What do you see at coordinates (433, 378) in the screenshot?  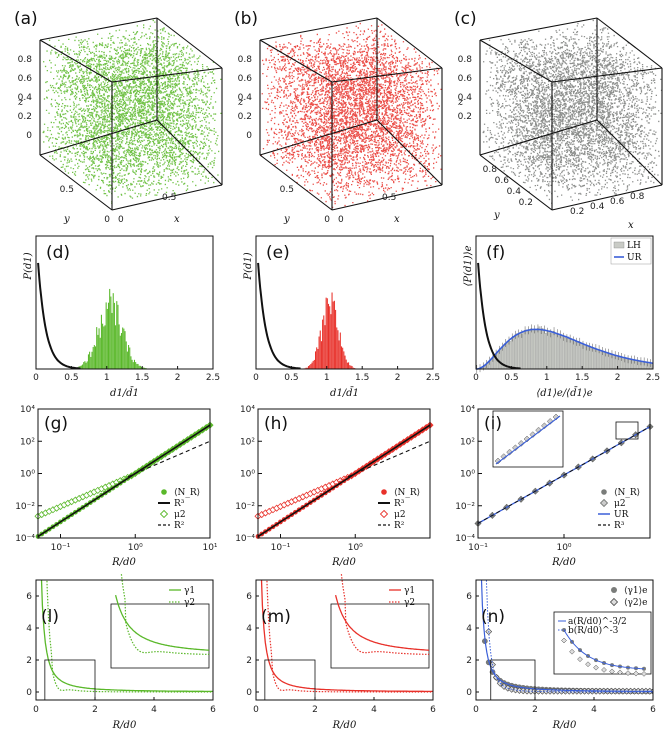 I see `x-tick-e: 2.5` at bounding box center [433, 378].